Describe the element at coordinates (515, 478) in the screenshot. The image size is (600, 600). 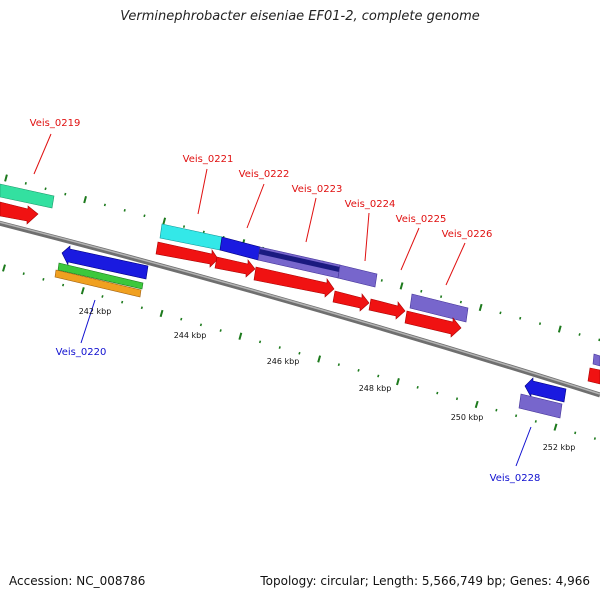
I see `gene-label-veis-0228: Veis_0228` at that location.